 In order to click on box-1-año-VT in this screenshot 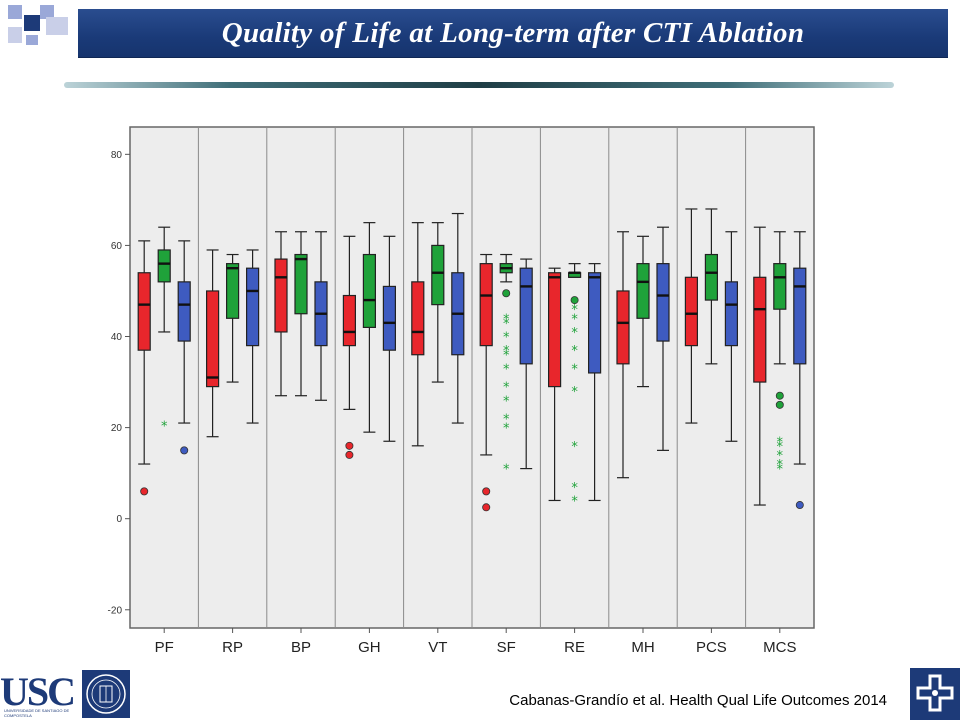, I will do `click(438, 302)`.